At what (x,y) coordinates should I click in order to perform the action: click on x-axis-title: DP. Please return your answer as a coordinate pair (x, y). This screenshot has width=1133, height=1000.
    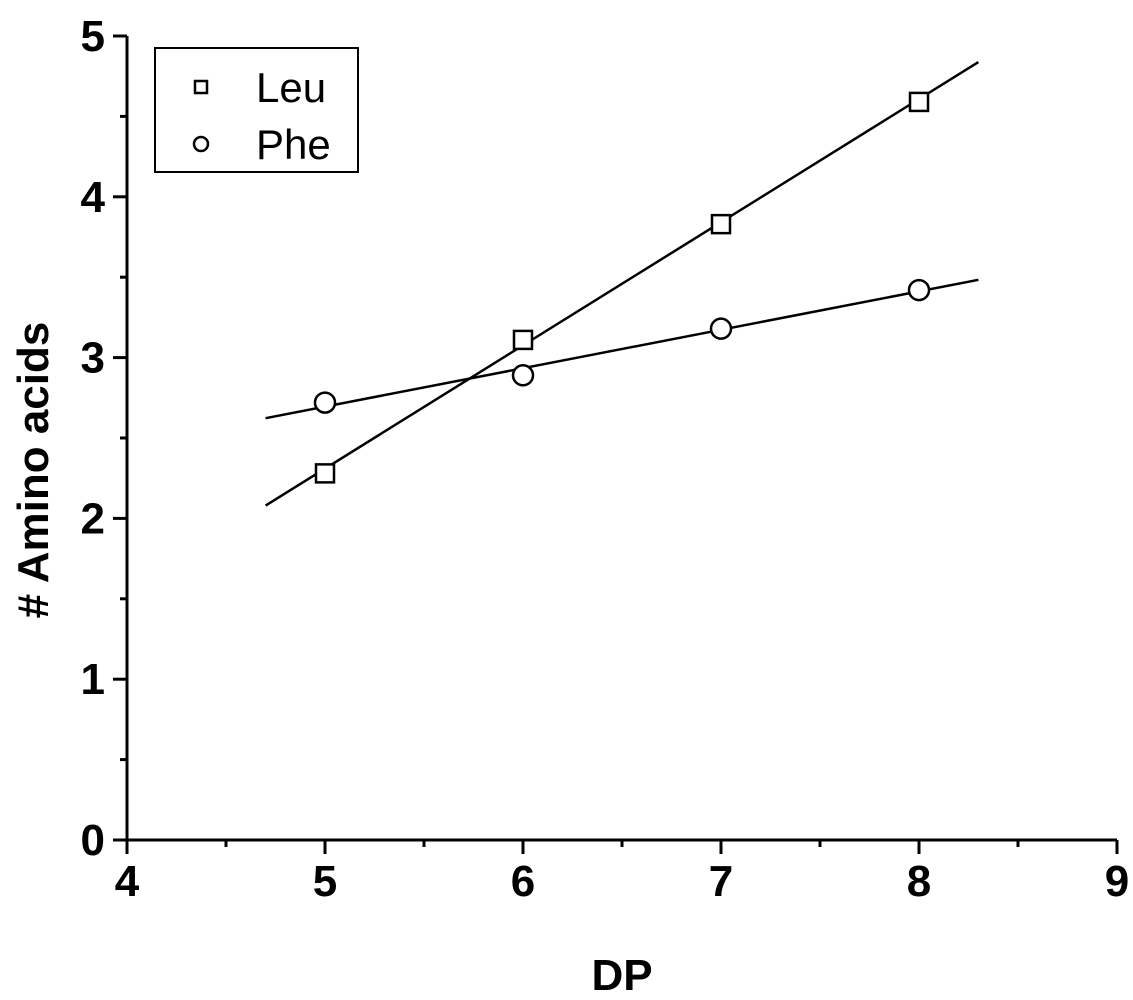
    Looking at the image, I should click on (621, 975).